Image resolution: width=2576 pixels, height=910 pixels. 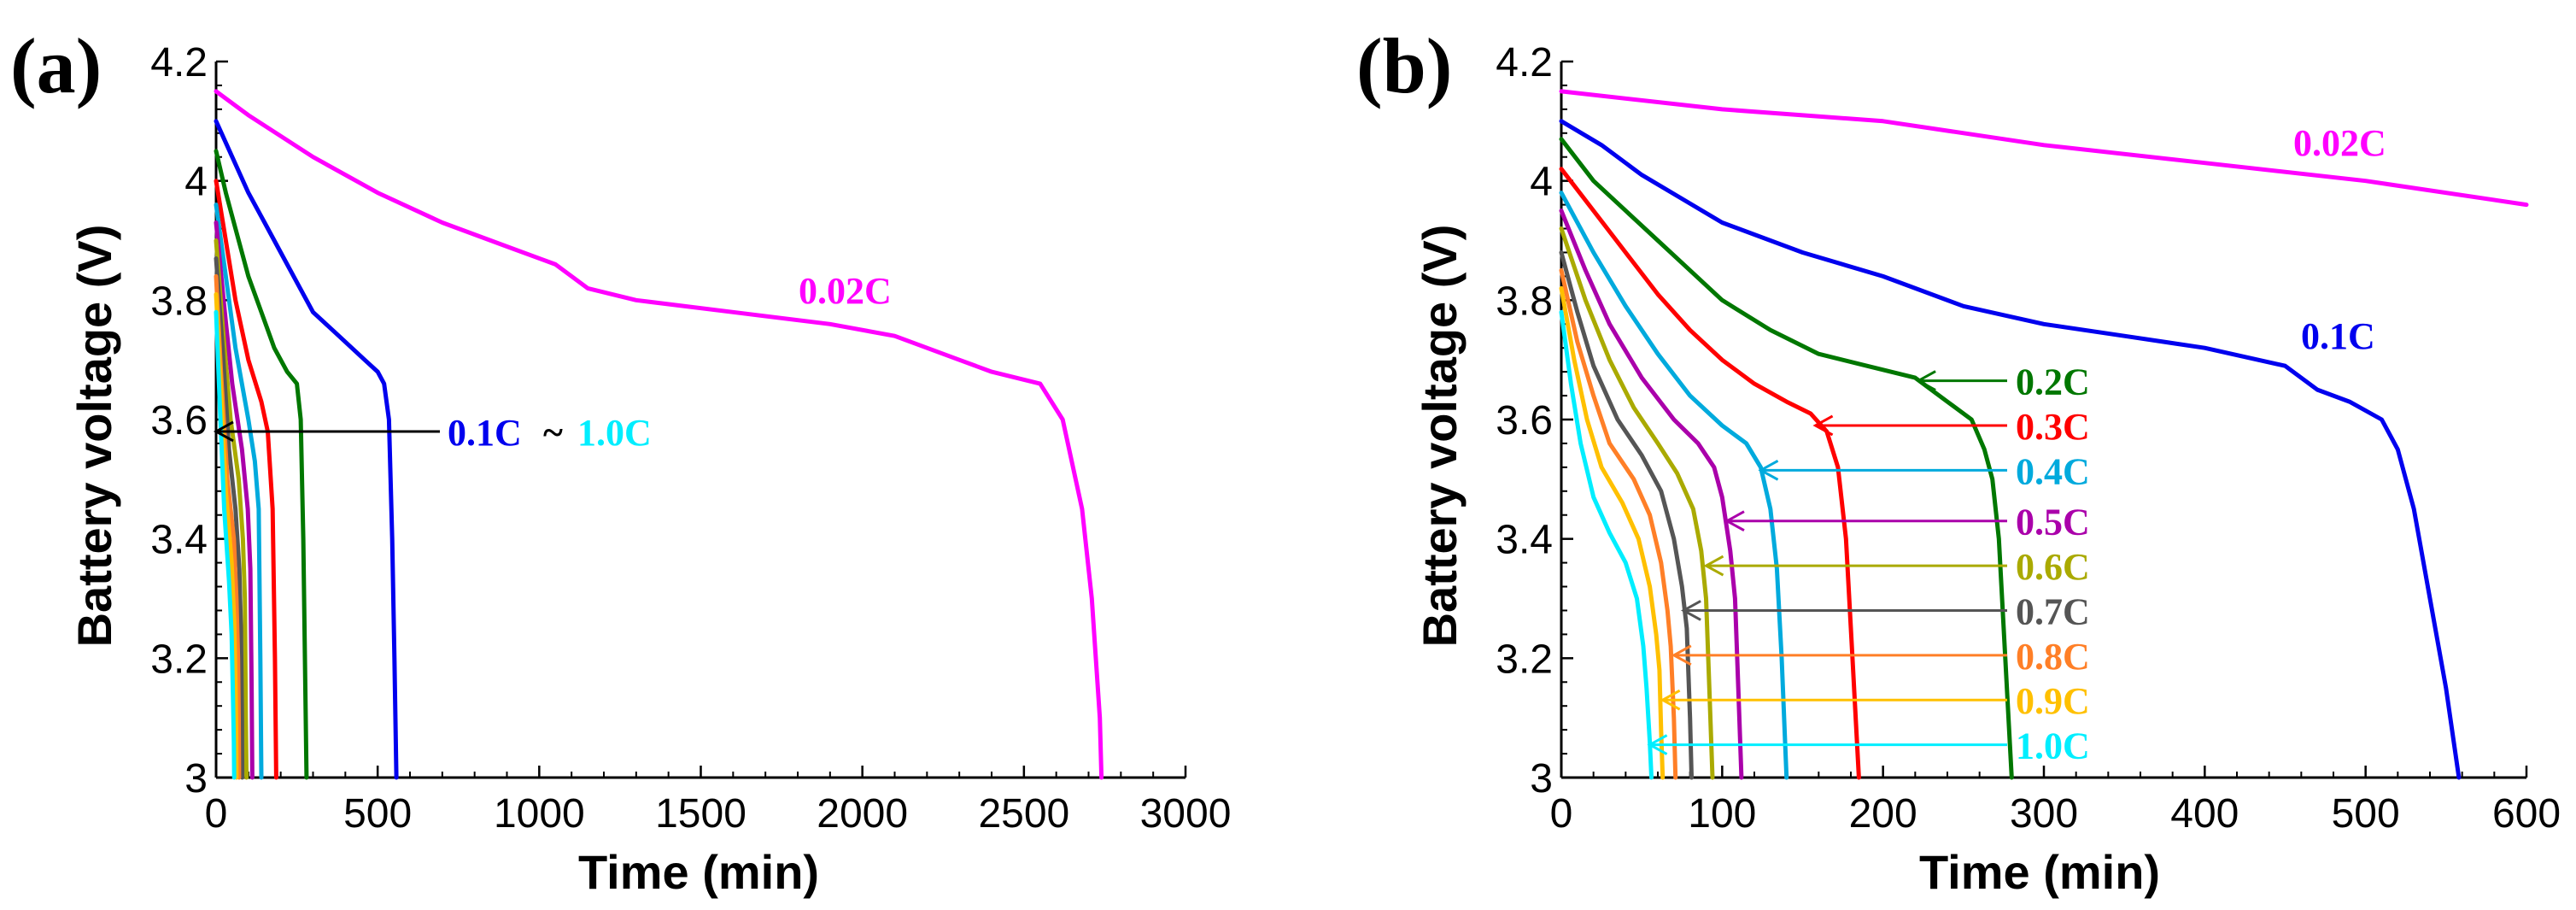 What do you see at coordinates (553, 433) in the screenshot?
I see `annotation-range-sep: ~` at bounding box center [553, 433].